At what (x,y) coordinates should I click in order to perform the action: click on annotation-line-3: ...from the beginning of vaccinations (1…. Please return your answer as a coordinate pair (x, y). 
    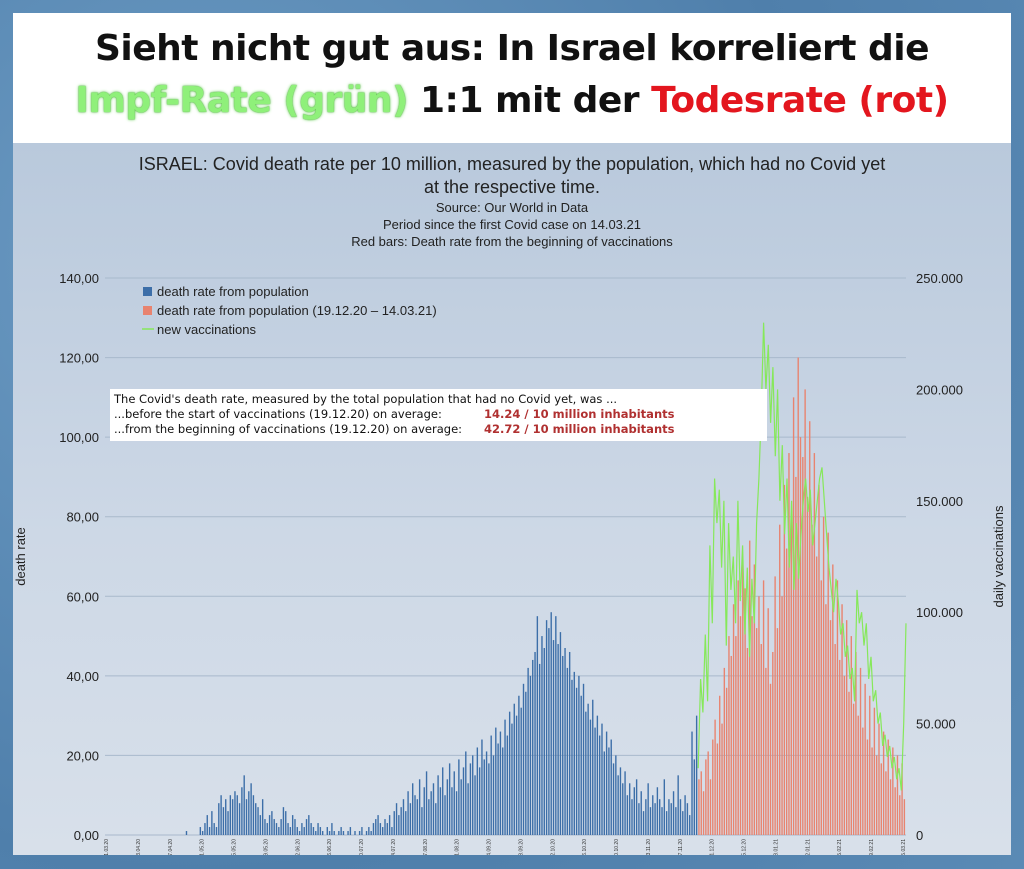
    Looking at the image, I should click on (440, 429).